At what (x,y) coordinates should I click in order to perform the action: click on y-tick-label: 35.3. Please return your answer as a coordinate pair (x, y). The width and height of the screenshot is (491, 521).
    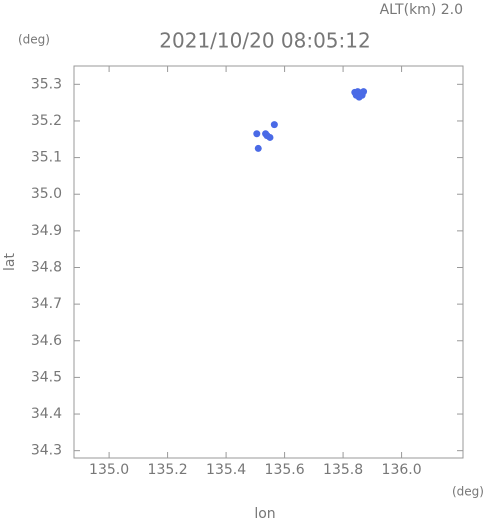
    Looking at the image, I should click on (46, 84).